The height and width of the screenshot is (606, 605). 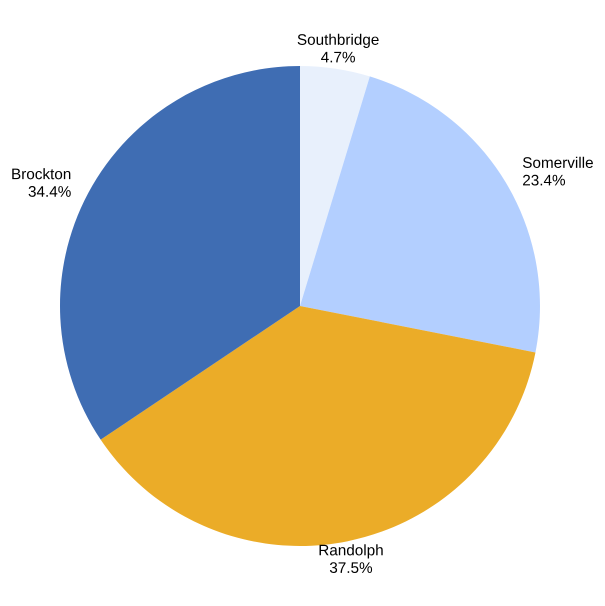 What do you see at coordinates (49, 191) in the screenshot?
I see `data-label: 34.4%` at bounding box center [49, 191].